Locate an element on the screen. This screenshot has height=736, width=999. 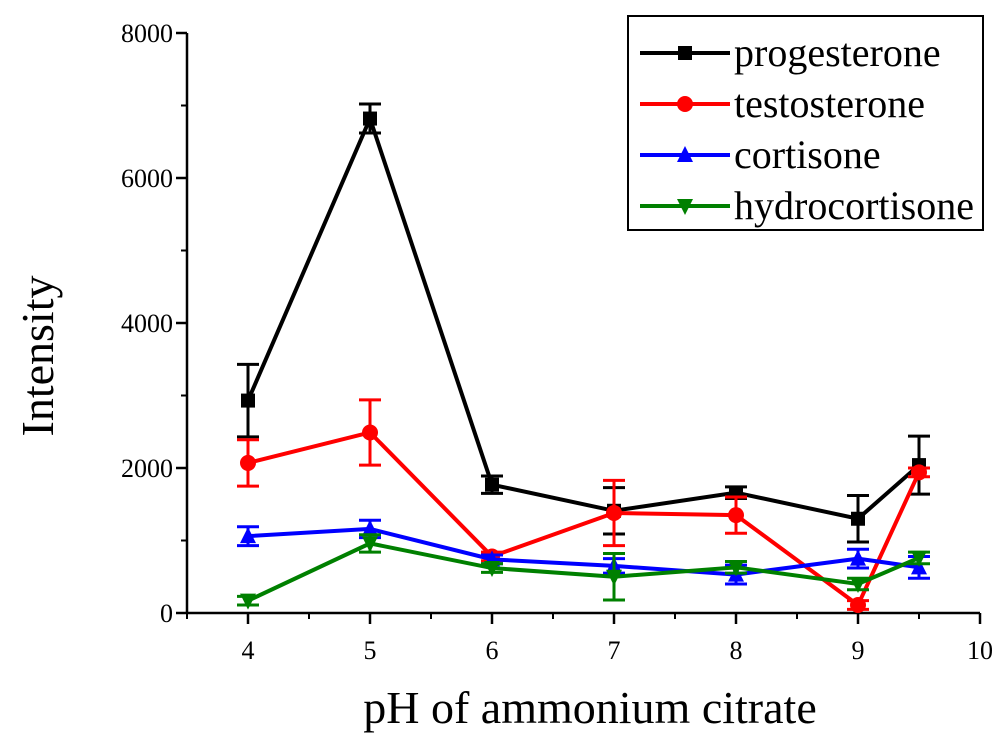
x-tick-label: 4 is located at coordinates (248, 650).